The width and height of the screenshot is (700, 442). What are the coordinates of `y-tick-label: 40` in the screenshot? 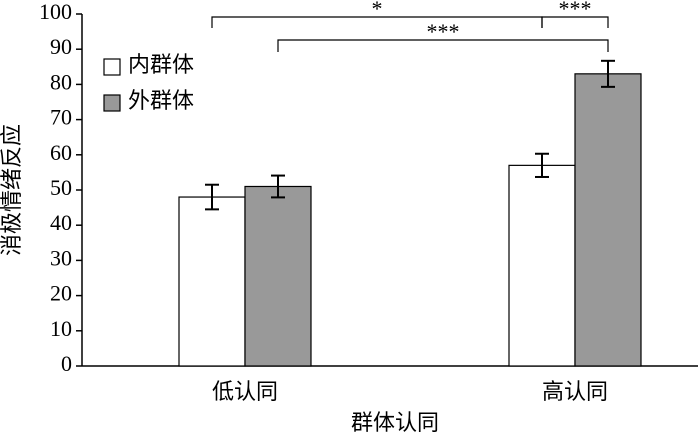 It's located at (61, 222).